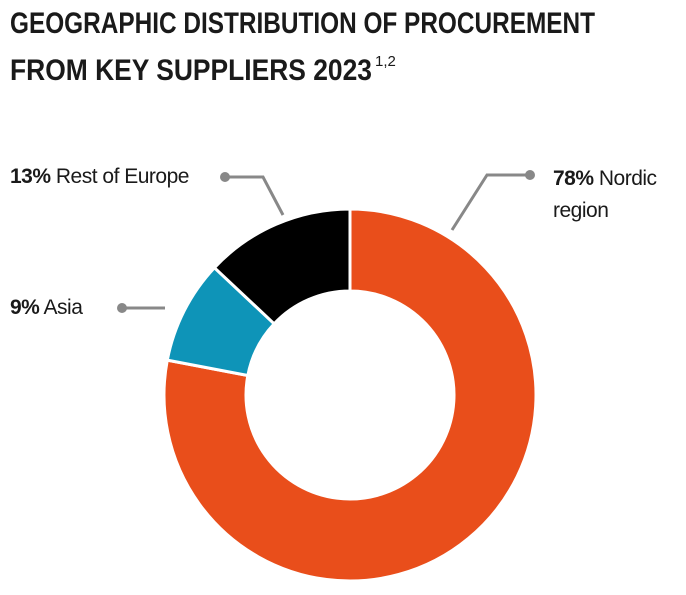 This screenshot has width=686, height=595. What do you see at coordinates (191, 70) in the screenshot?
I see `chart-title: FROM KEY SUPPLIERS 2023` at bounding box center [191, 70].